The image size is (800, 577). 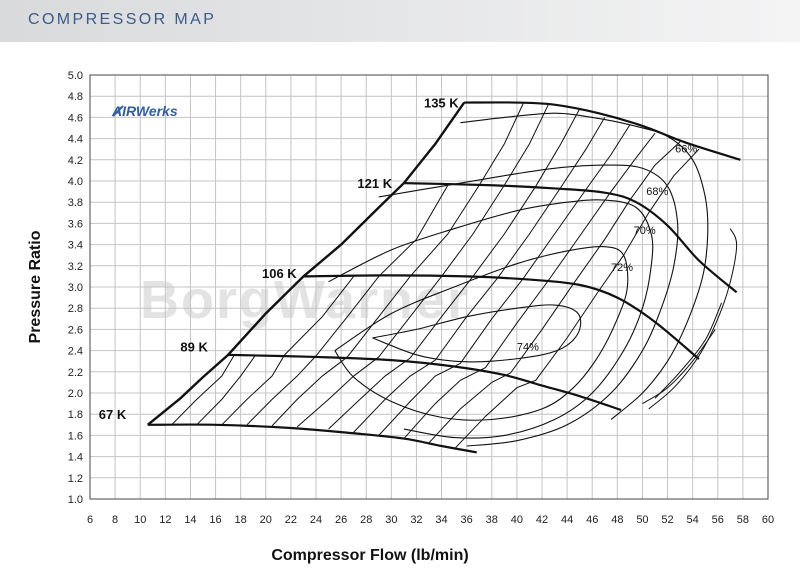 I want to click on y-tick-label: 2.0, so click(x=75, y=394).